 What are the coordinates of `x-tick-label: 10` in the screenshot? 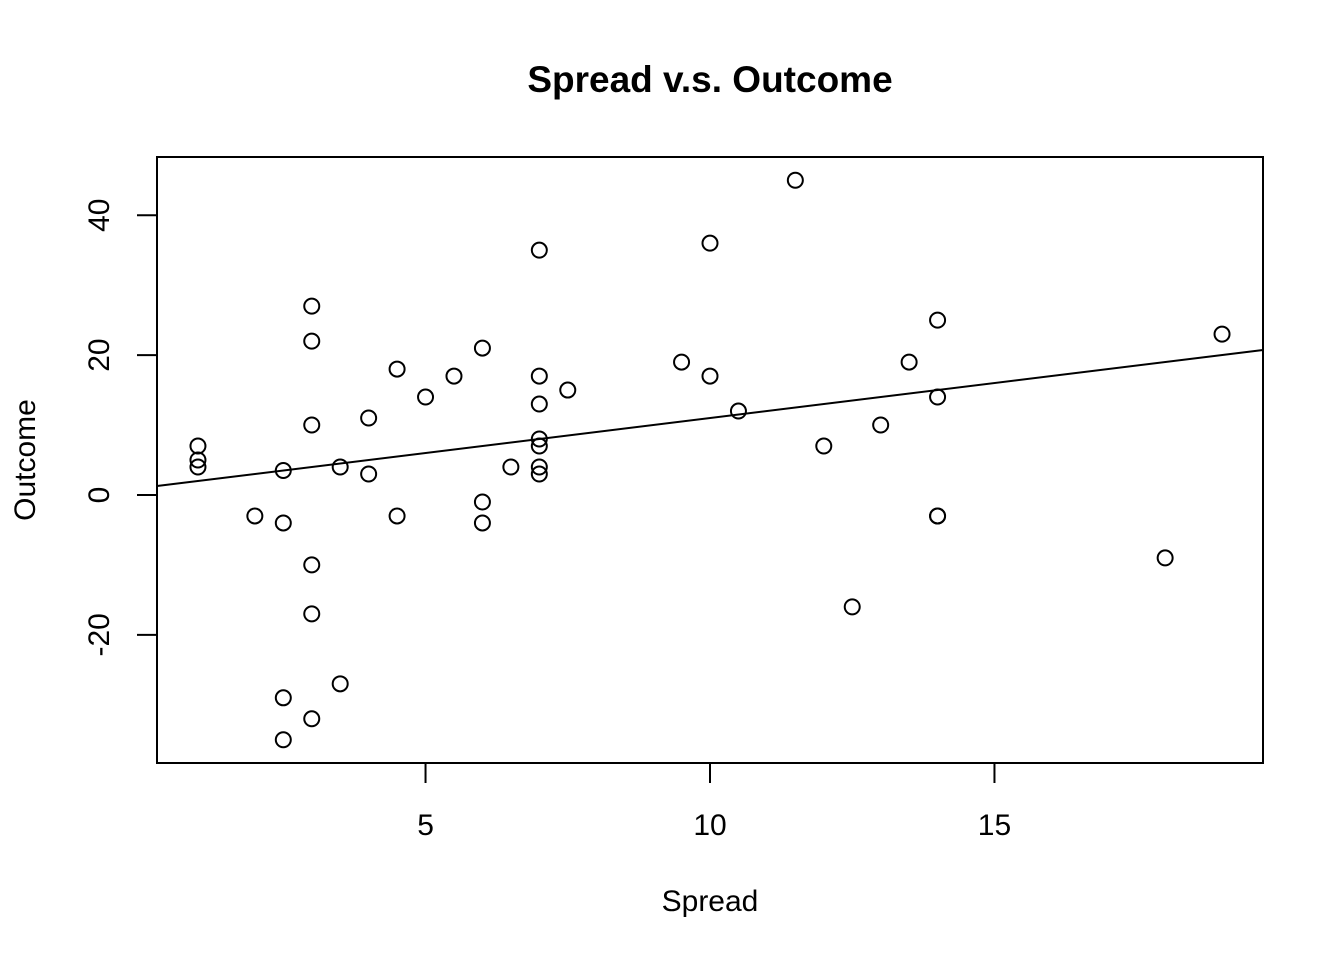 It's located at (709, 825).